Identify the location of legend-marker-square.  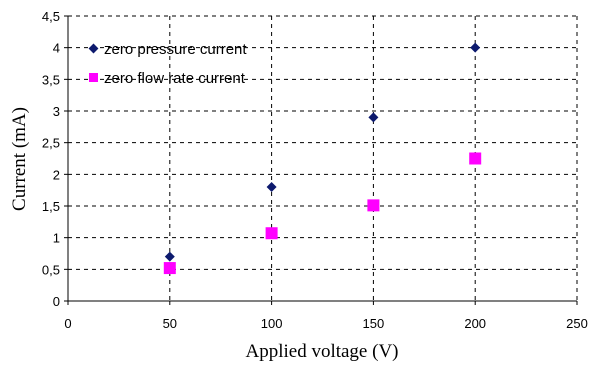
(93, 77).